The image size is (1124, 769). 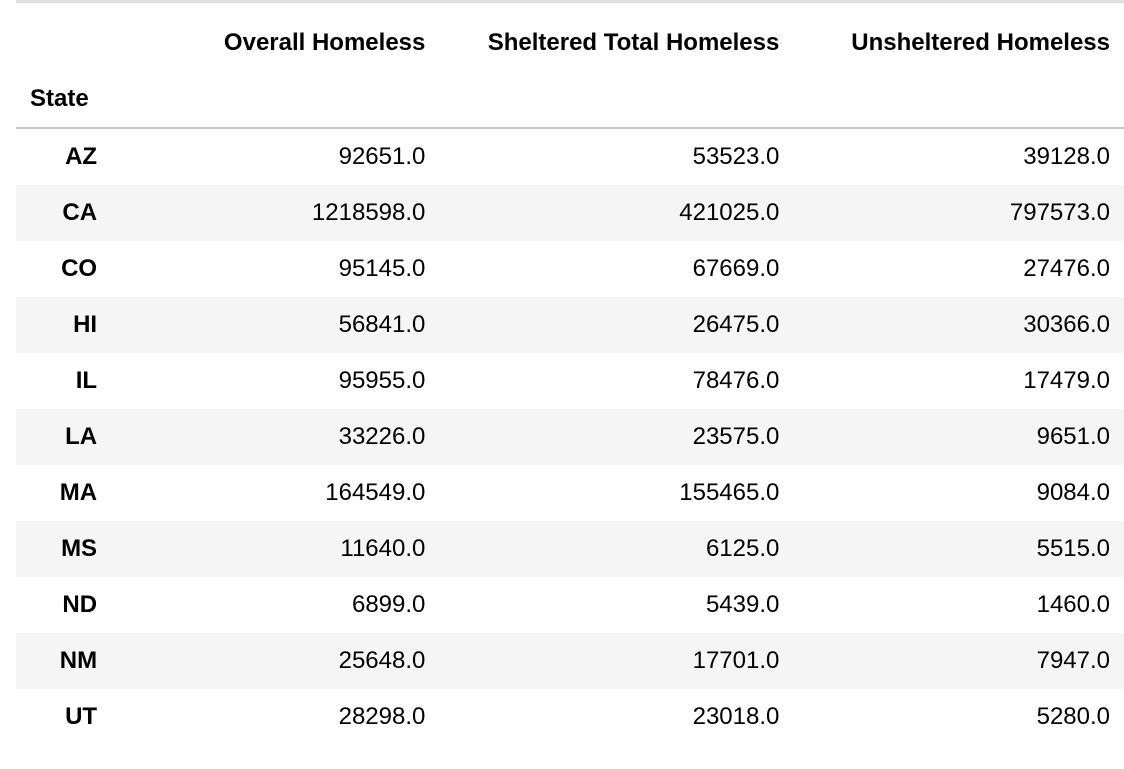 What do you see at coordinates (570, 213) in the screenshot?
I see `table-row: CA 1218598.0 421025.0 797573.0` at bounding box center [570, 213].